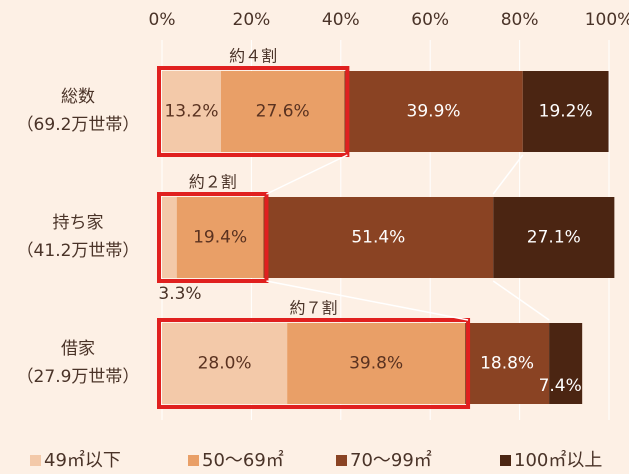 The width and height of the screenshot is (629, 474). What do you see at coordinates (341, 20) in the screenshot?
I see `x-tick-label: 40%` at bounding box center [341, 20].